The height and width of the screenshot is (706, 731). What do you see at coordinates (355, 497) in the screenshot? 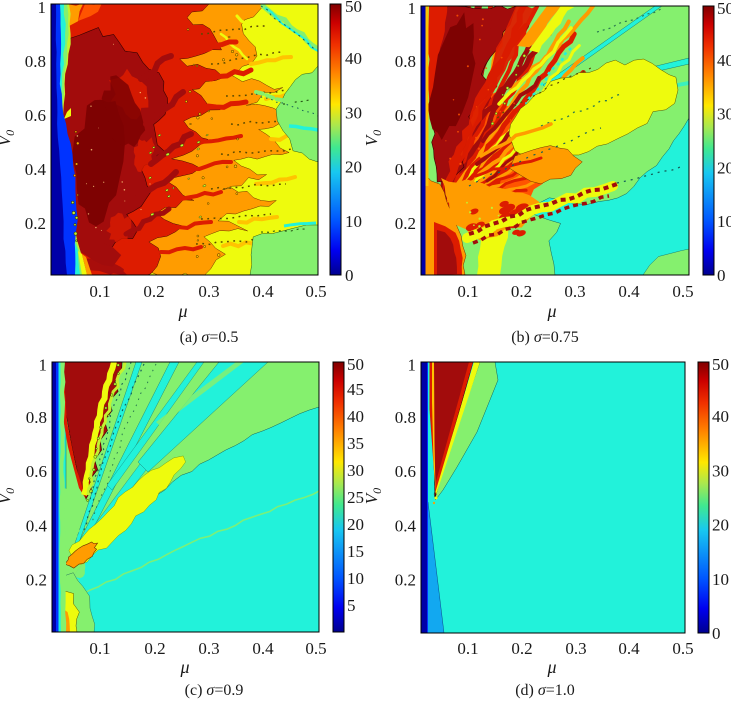
I see `svg-text: 25` at bounding box center [355, 497].